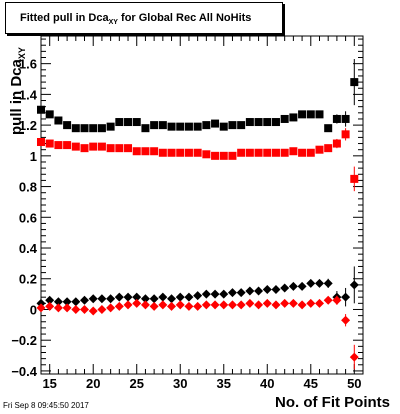  What do you see at coordinates (16, 97) in the screenshot?
I see `y-axis-label-main: pull in Dca` at bounding box center [16, 97].